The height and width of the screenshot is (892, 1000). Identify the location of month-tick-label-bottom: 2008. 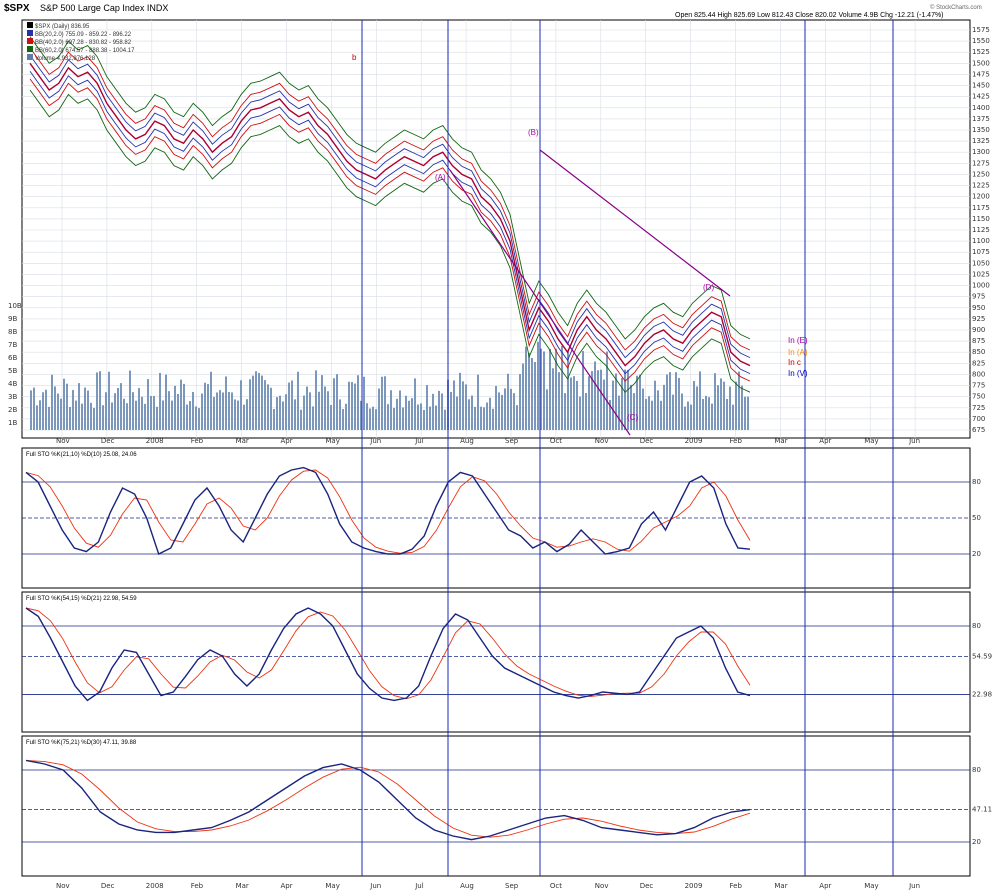
(155, 886).